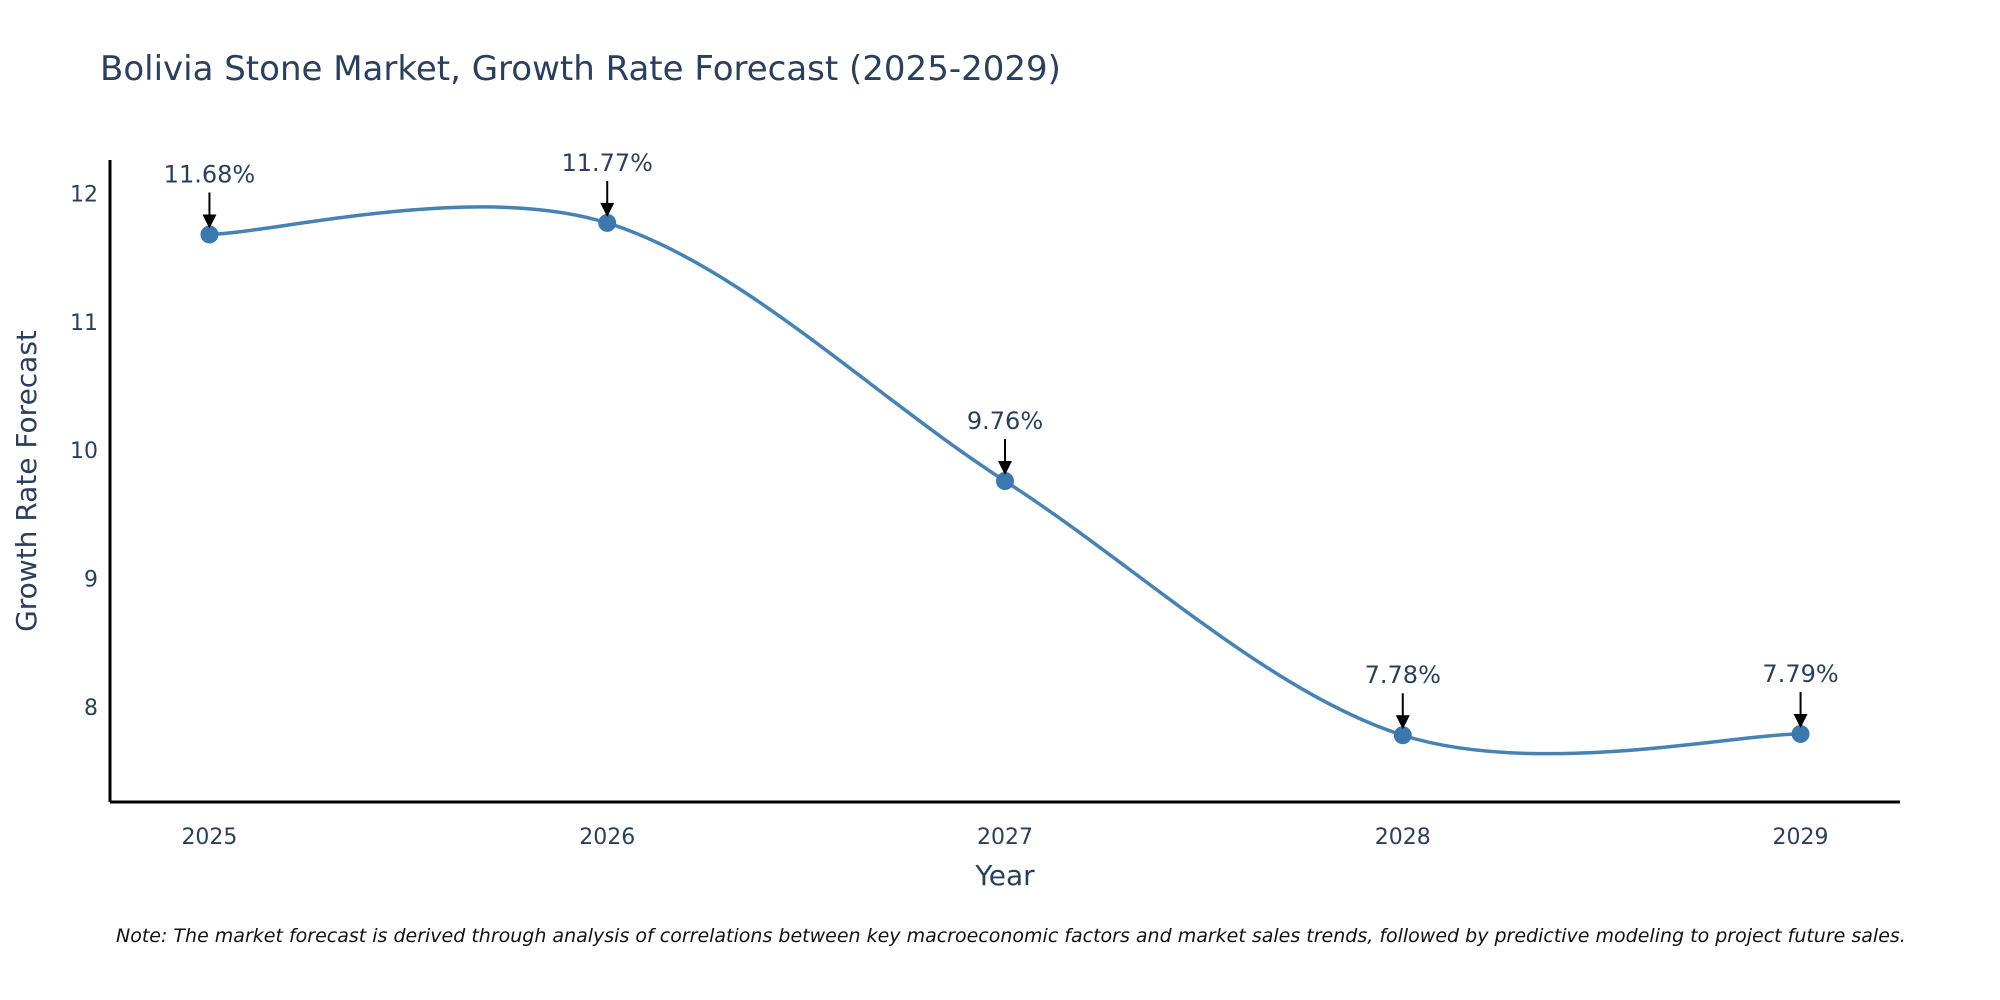  I want to click on y-tick-label: 10, so click(84, 451).